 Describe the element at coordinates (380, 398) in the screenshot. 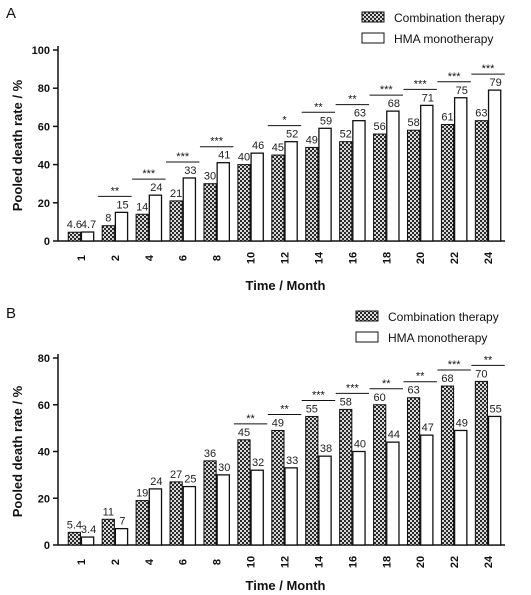

I see `data-label-combination: 60` at that location.